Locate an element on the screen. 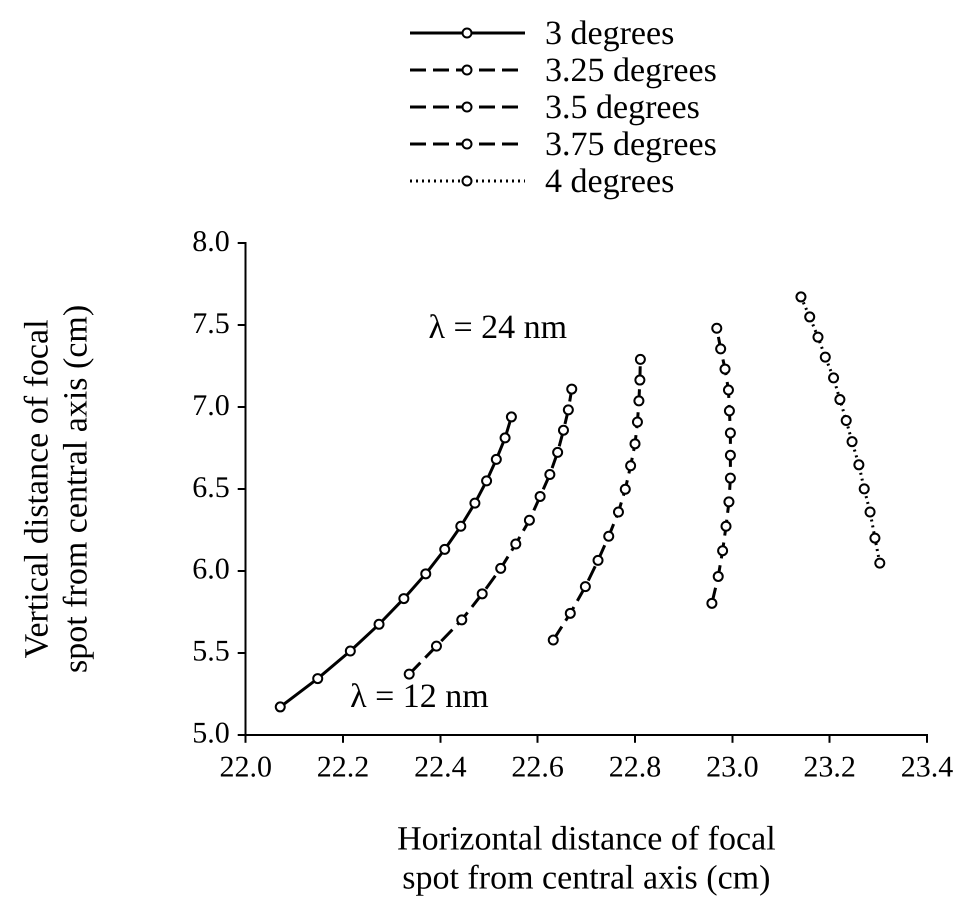  annotation: λ = 24 nm is located at coordinates (498, 327).